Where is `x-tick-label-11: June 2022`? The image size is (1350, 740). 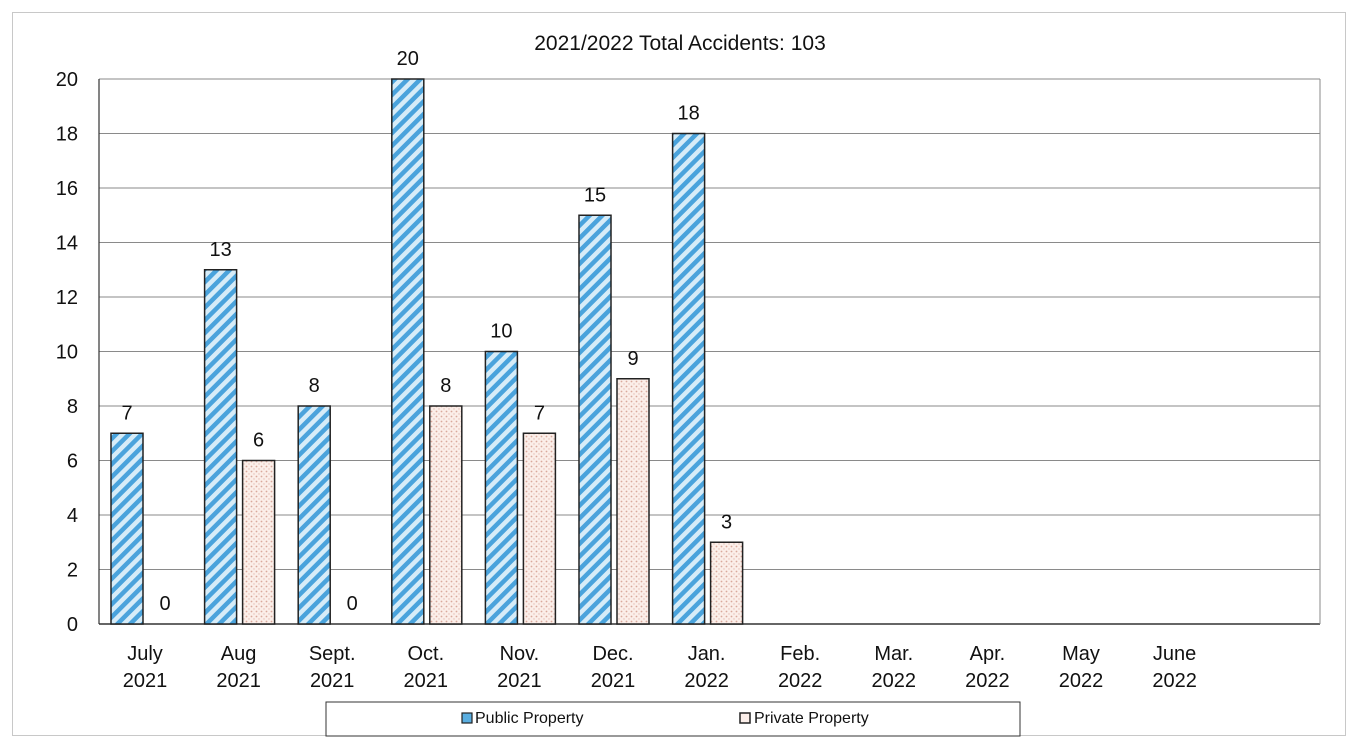 x-tick-label-11: June 2022 is located at coordinates (1174, 667).